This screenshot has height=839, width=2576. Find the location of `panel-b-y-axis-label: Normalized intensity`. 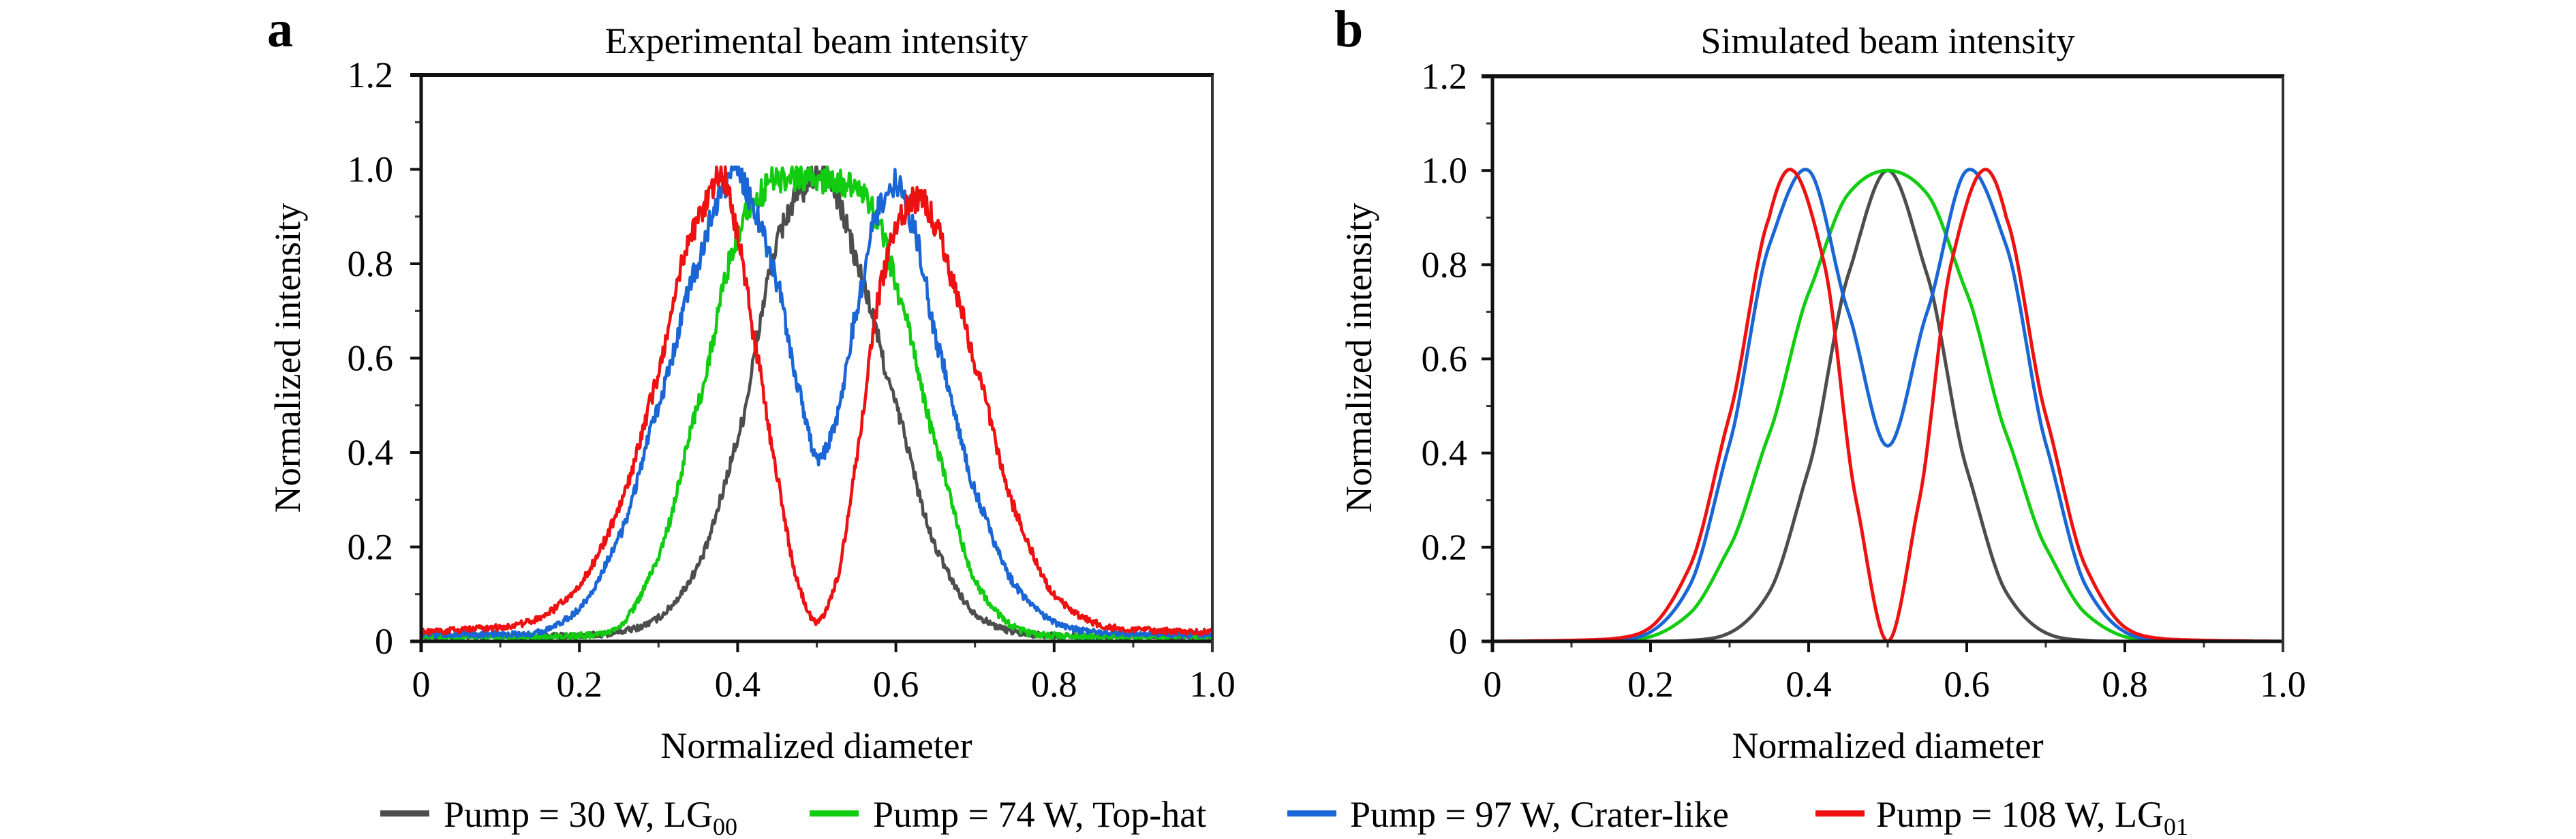

panel-b-y-axis-label: Normalized intensity is located at coordinates (1358, 358).